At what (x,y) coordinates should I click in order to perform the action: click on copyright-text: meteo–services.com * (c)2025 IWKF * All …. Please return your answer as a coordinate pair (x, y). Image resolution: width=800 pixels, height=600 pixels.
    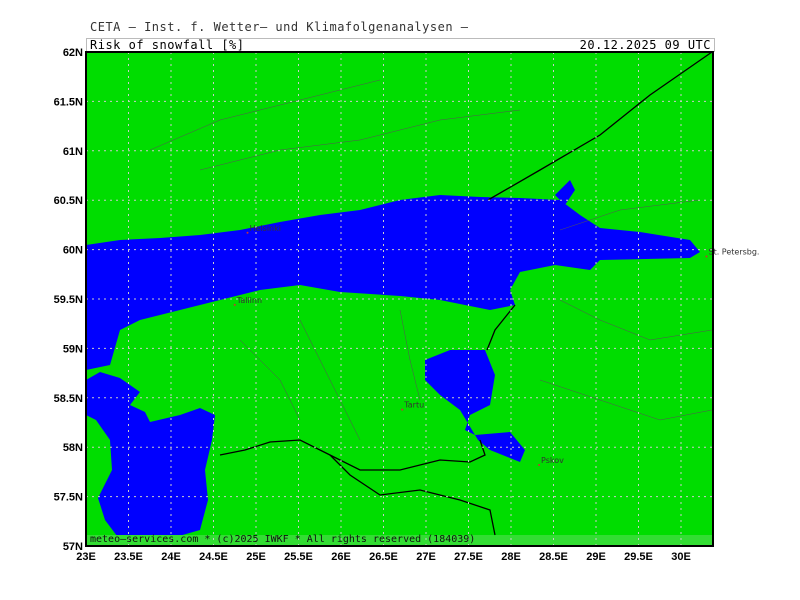
    Looking at the image, I should click on (283, 539).